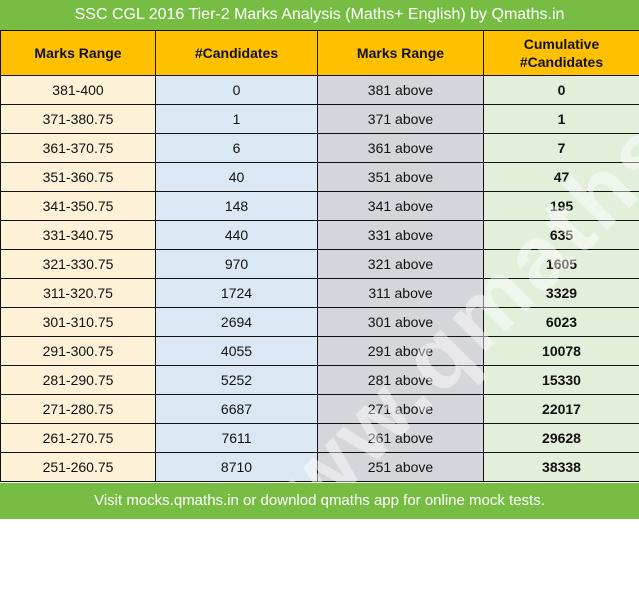 This screenshot has width=639, height=589. I want to click on header-cumulative-candidates: Cumulative #Candidates, so click(561, 53).